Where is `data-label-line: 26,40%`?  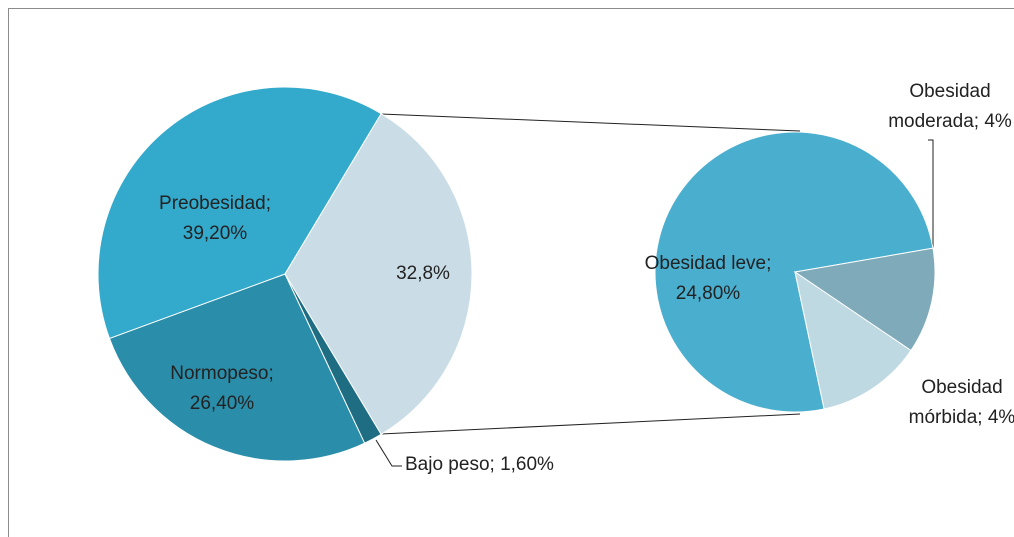 data-label-line: 26,40% is located at coordinates (222, 403).